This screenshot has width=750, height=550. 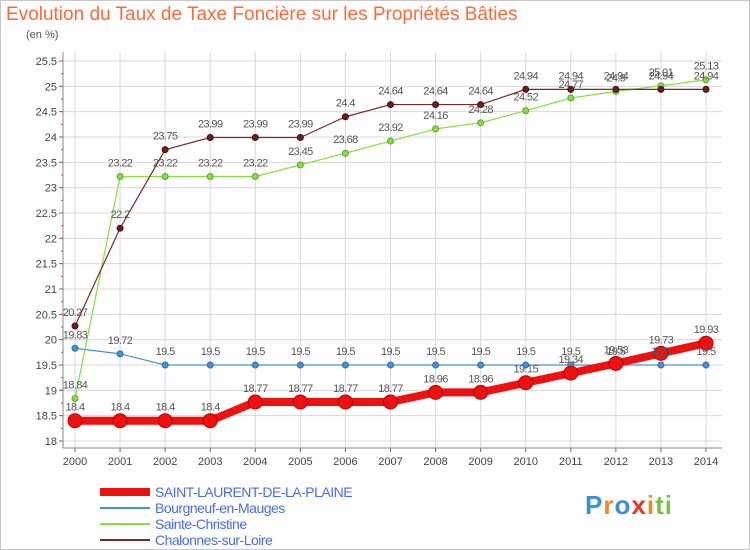 What do you see at coordinates (46, 163) in the screenshot?
I see `y-tick-label: 23.5` at bounding box center [46, 163].